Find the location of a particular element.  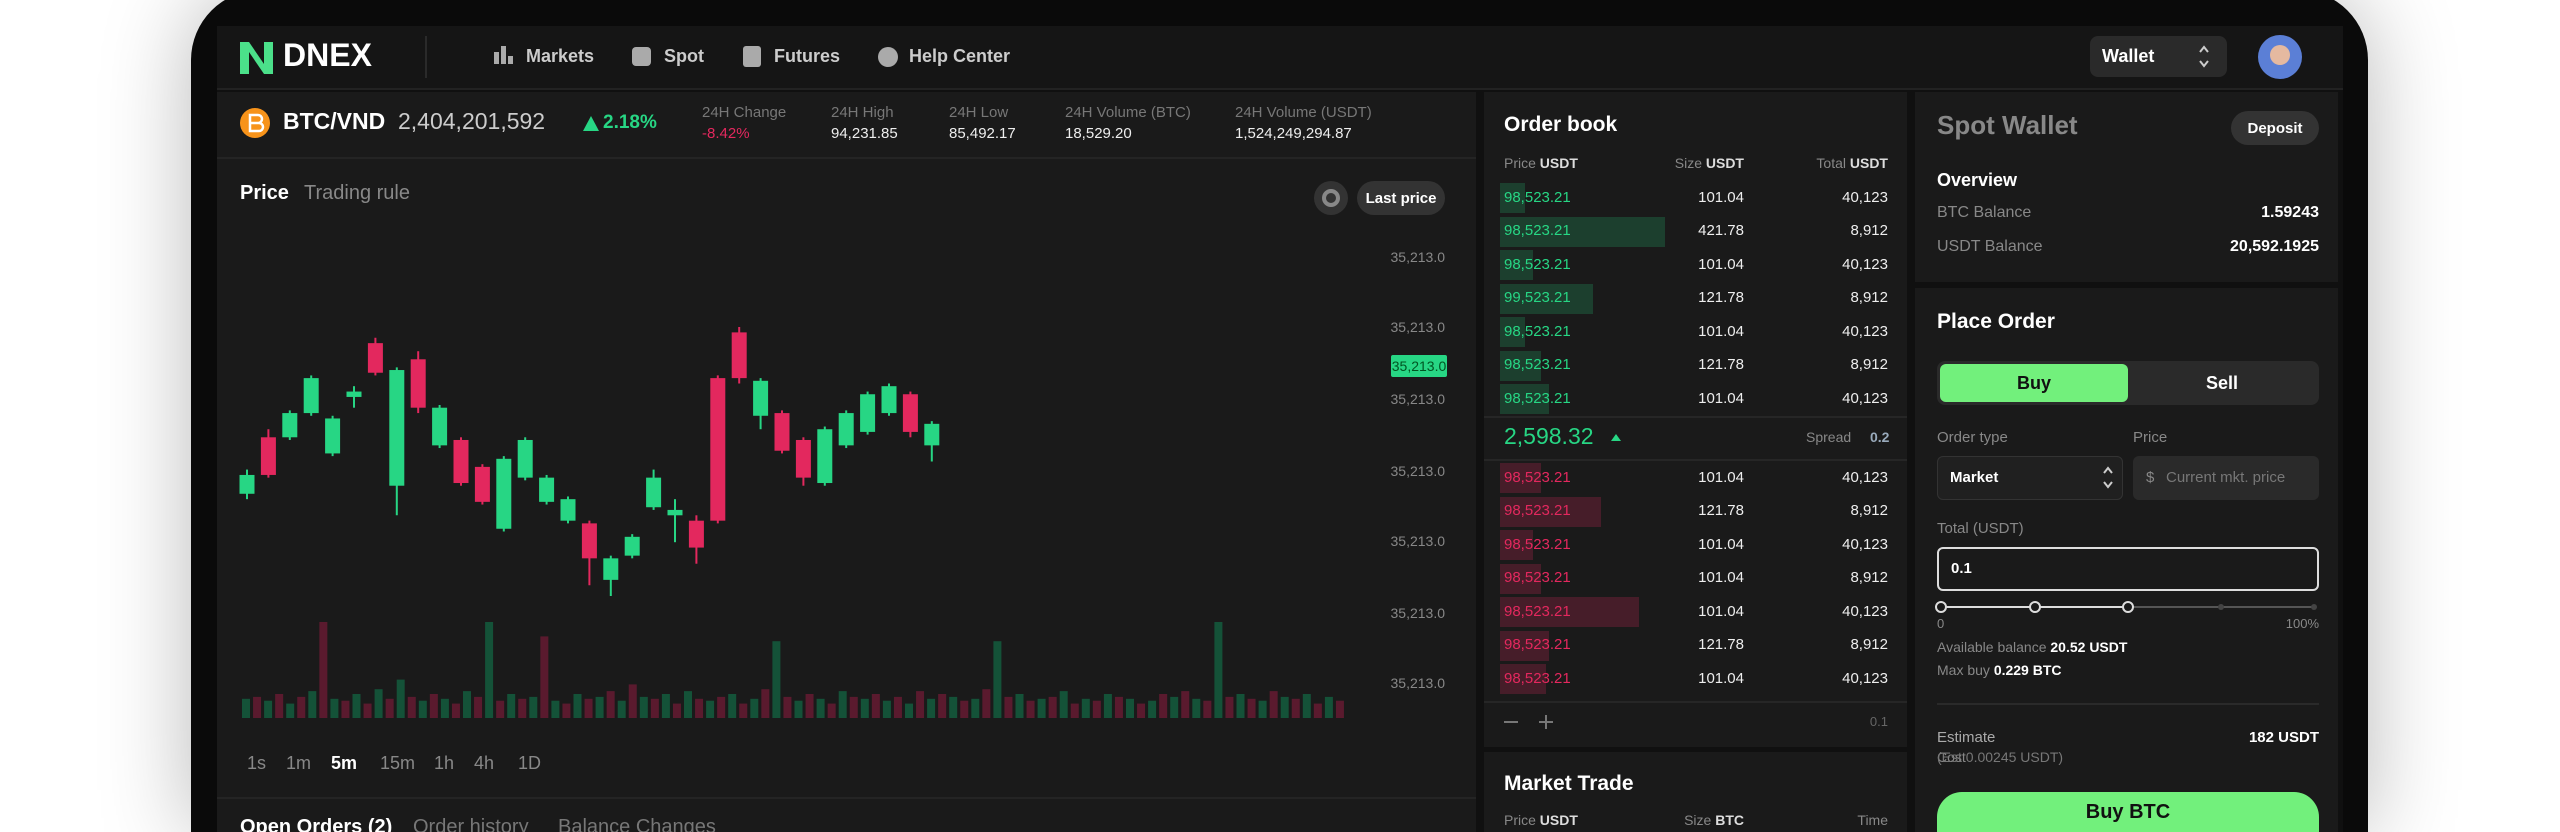

nav-divider is located at coordinates (426, 57).